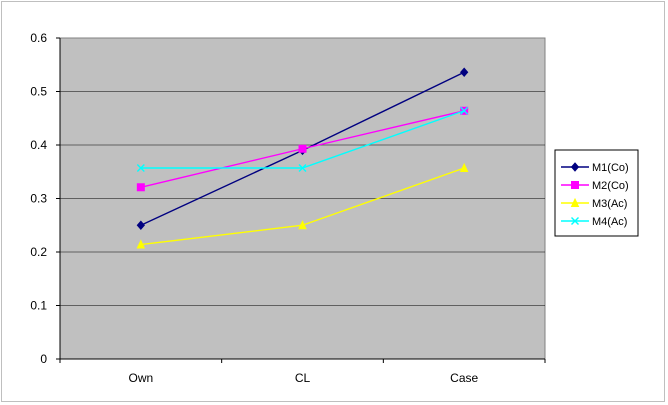 This screenshot has height=405, width=668. I want to click on x-tick-label: Own, so click(140, 378).